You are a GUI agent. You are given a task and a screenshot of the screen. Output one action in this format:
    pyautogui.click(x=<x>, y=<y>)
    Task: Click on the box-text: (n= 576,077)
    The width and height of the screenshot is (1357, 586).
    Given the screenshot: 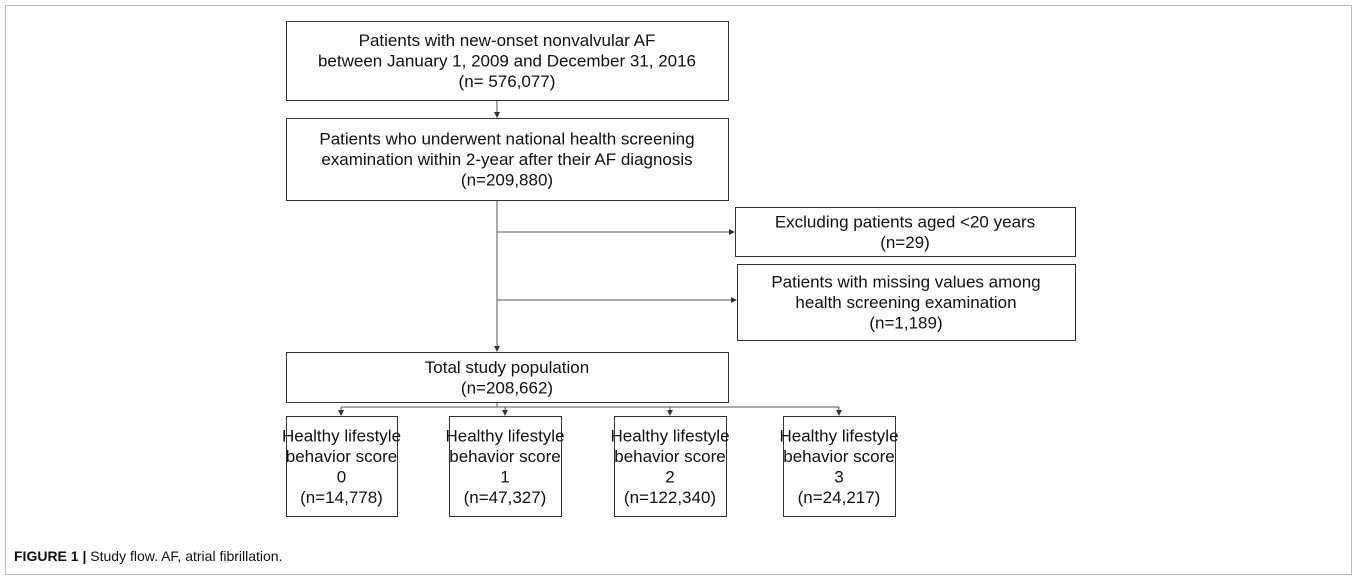 What is the action you would take?
    pyautogui.click(x=507, y=81)
    